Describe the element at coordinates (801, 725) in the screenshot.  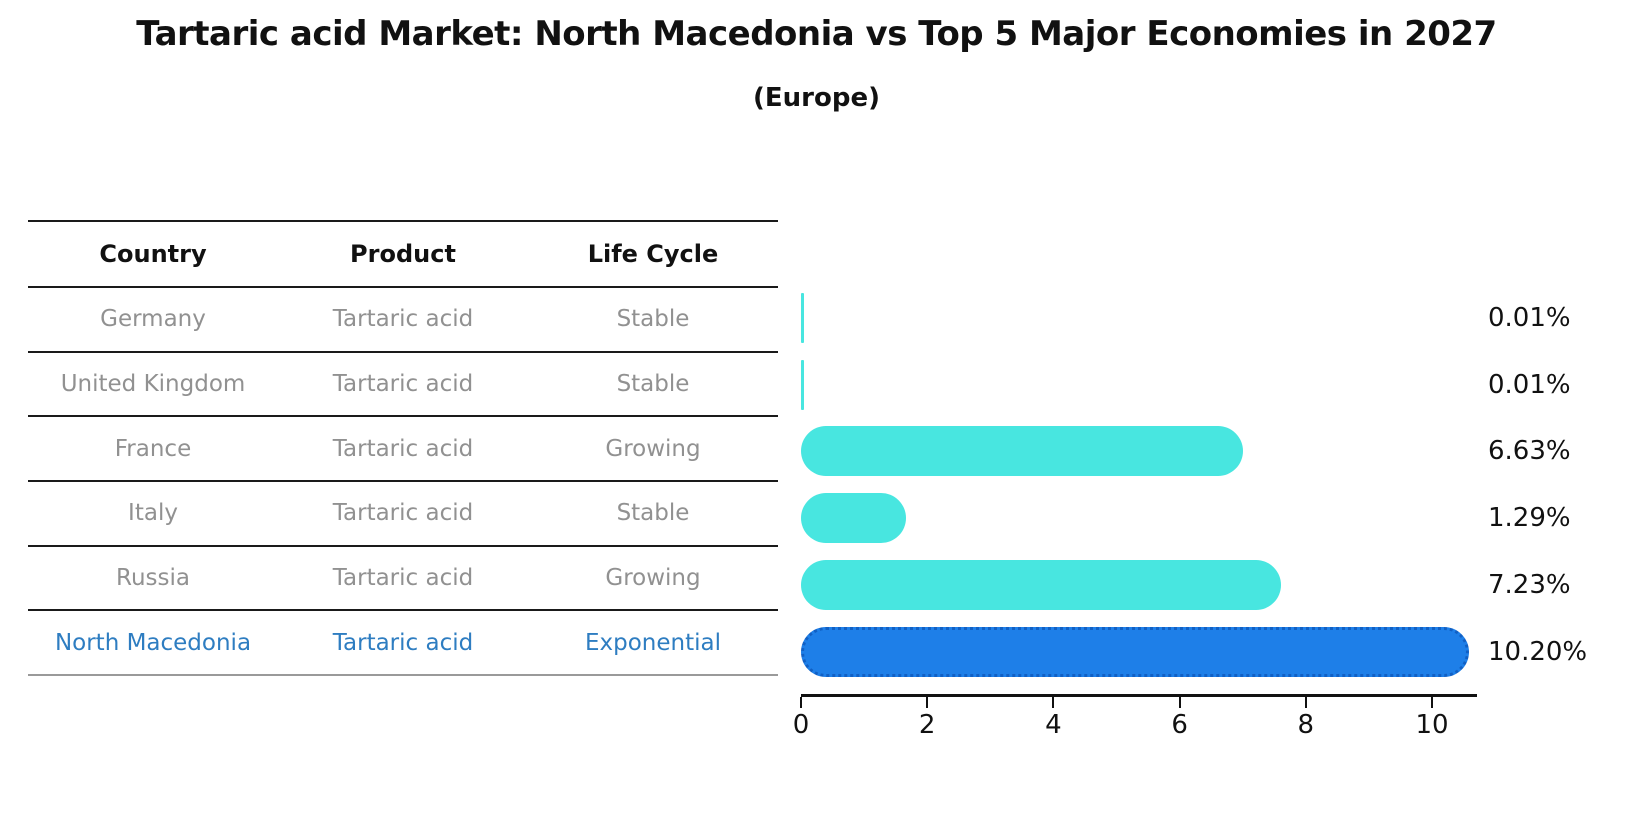
I see `x-axis-tick-label: 0` at that location.